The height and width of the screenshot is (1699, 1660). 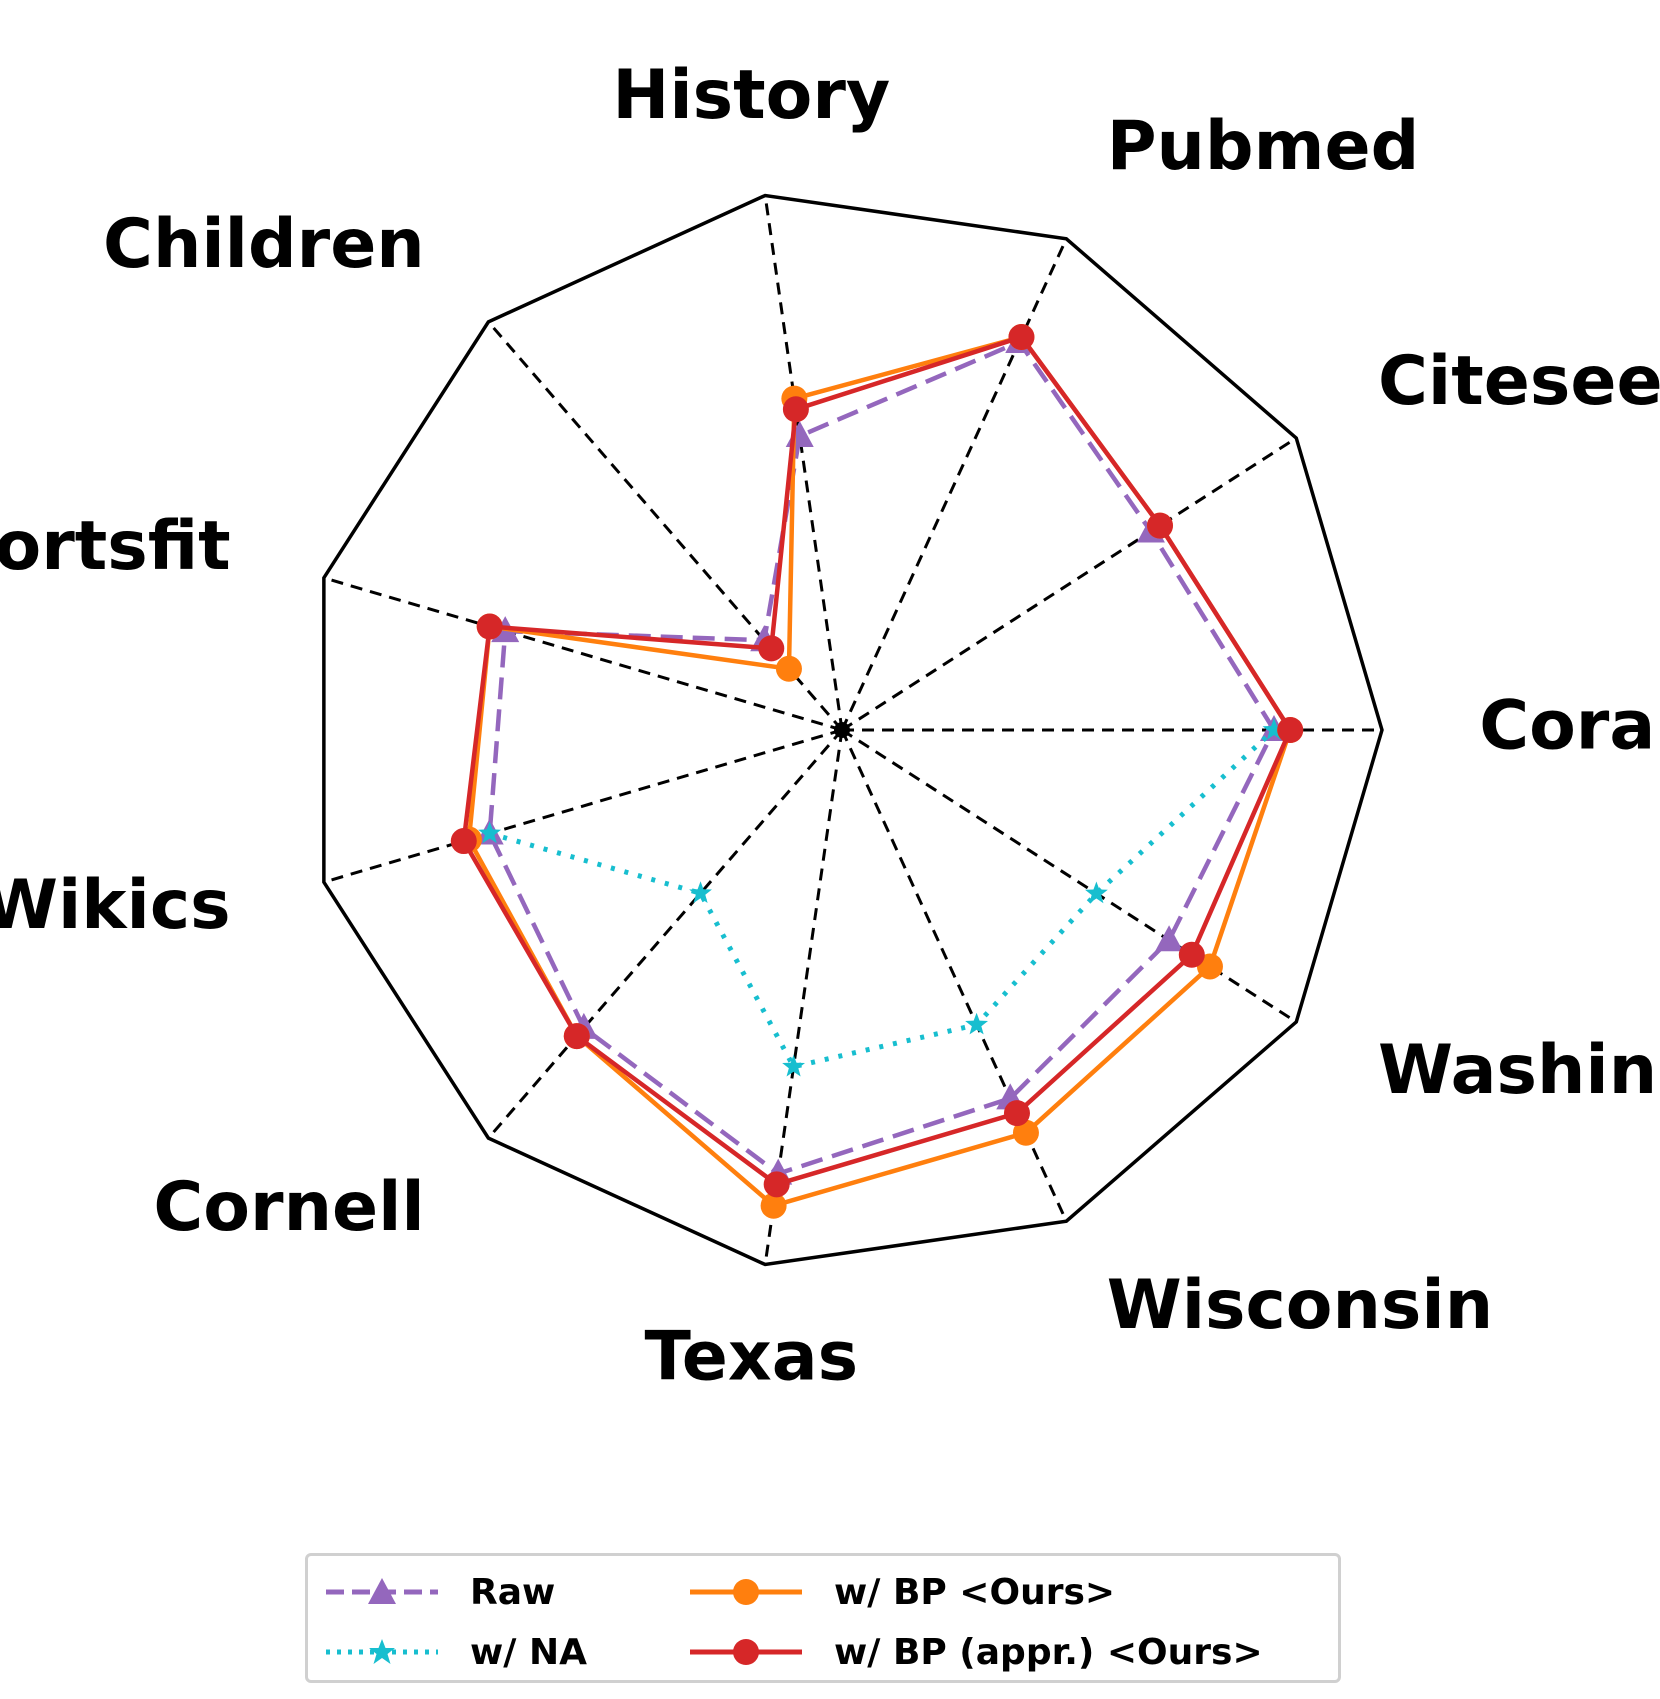 I want to click on point-w-bp-appr-ours-wisconsin, so click(x=1016, y=1113).